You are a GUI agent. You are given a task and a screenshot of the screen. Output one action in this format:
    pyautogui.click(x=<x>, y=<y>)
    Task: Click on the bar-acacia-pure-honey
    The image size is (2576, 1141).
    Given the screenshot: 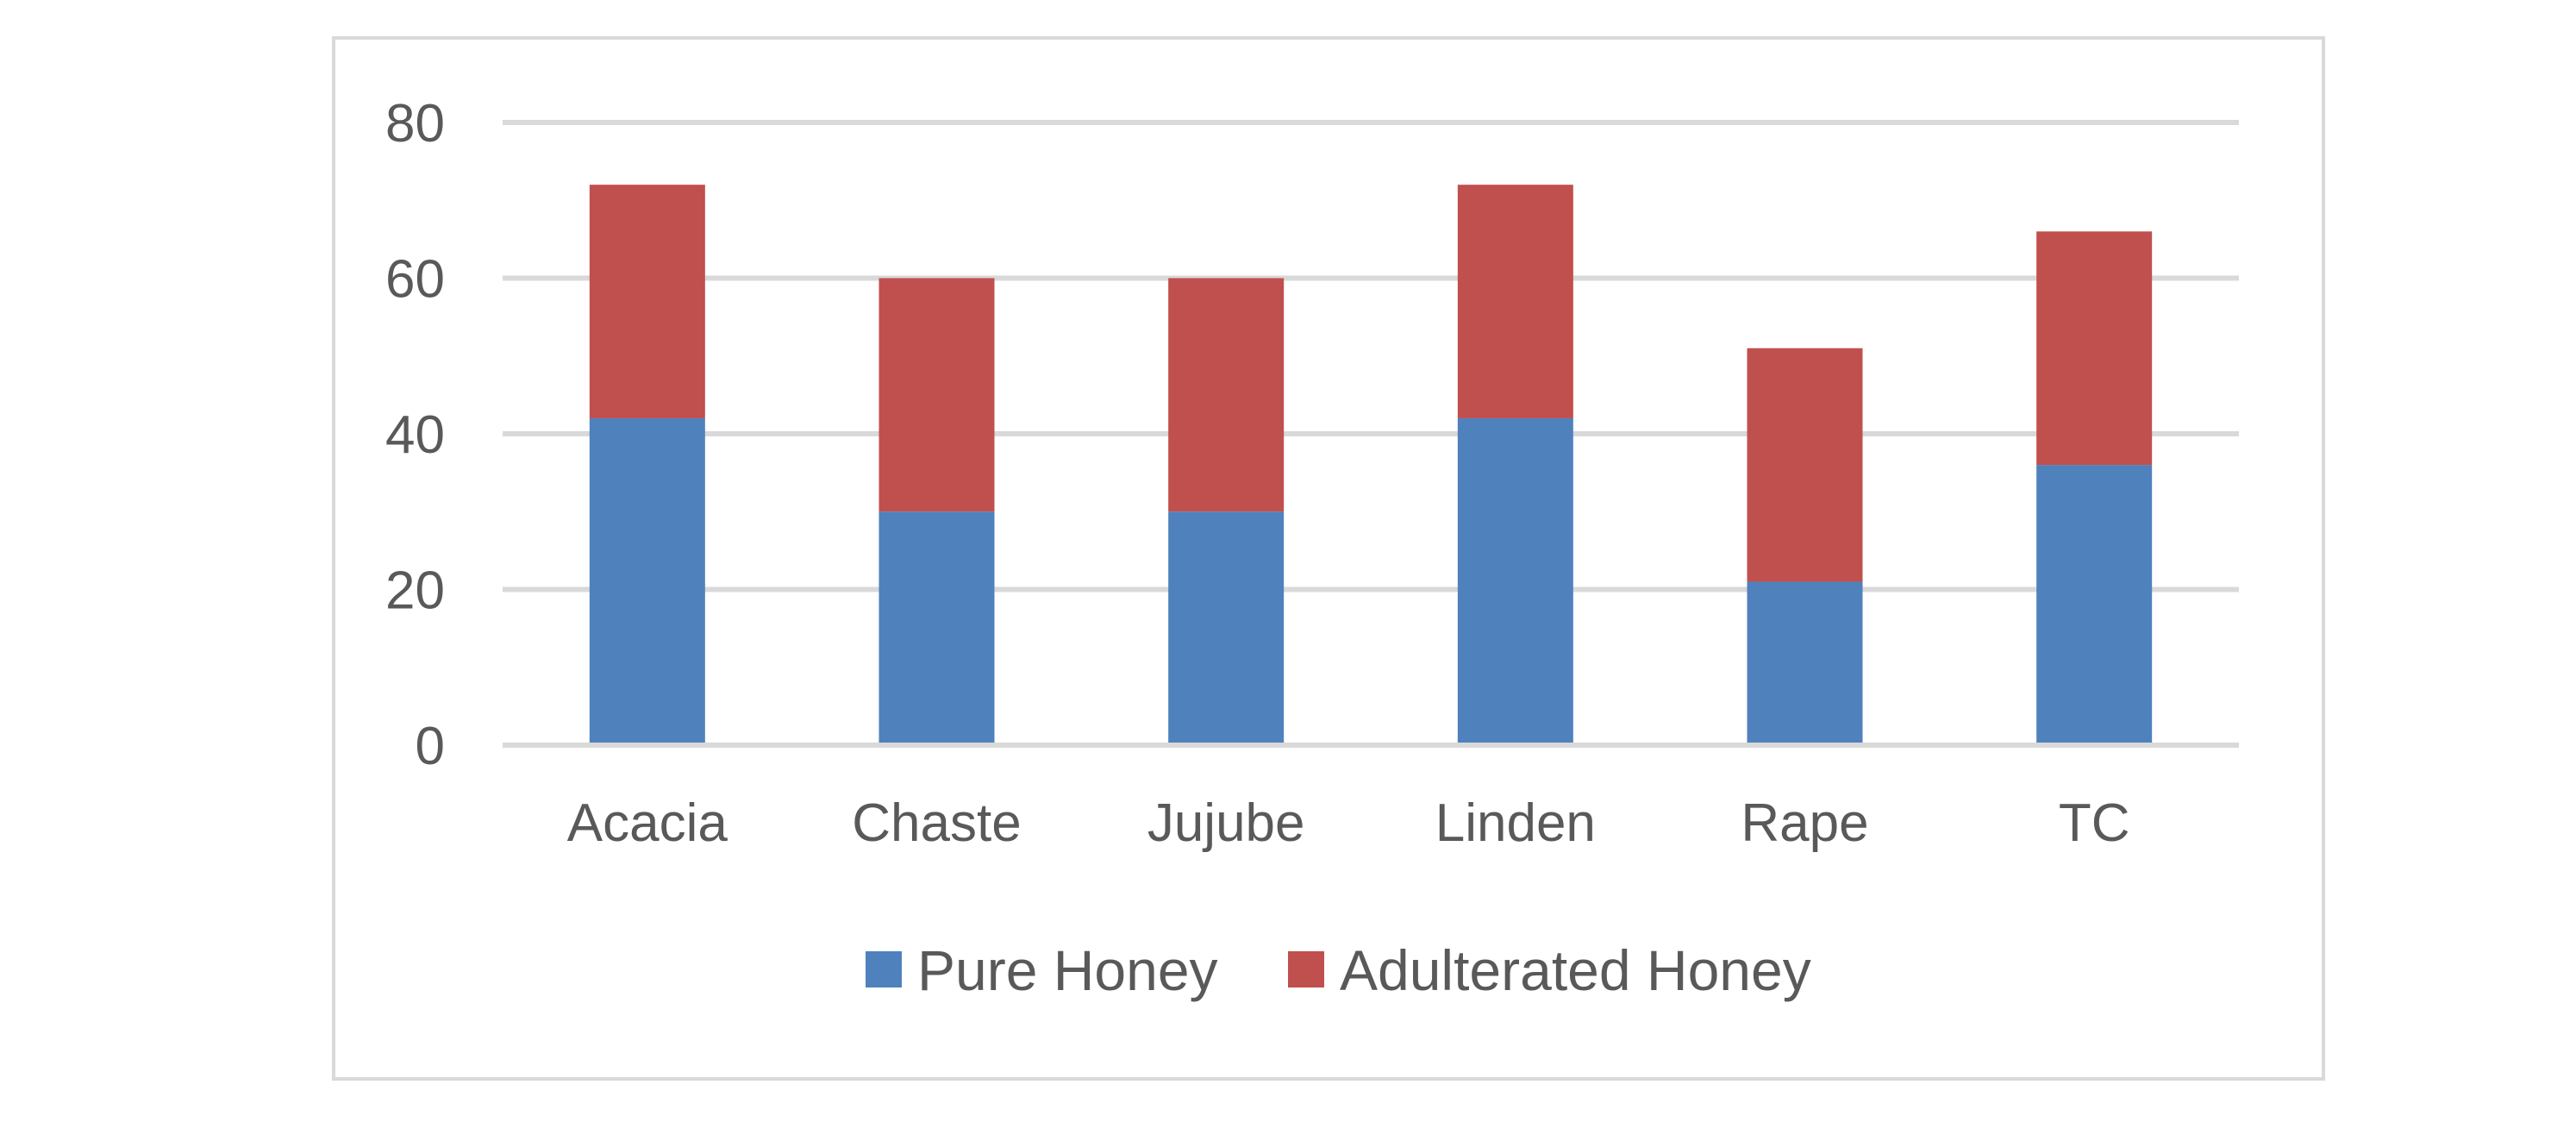 What is the action you would take?
    pyautogui.click(x=647, y=581)
    